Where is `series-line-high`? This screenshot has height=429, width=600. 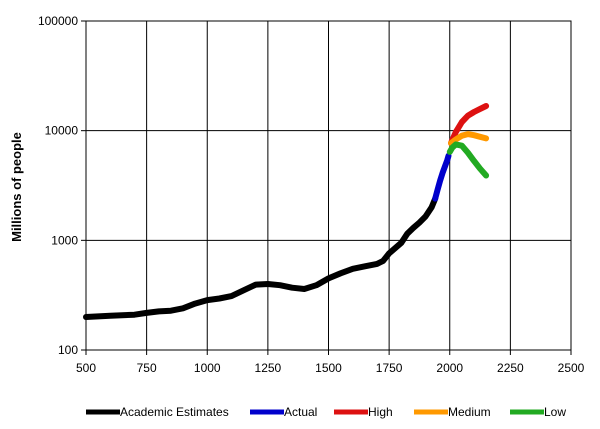 series-line-high is located at coordinates (469, 125).